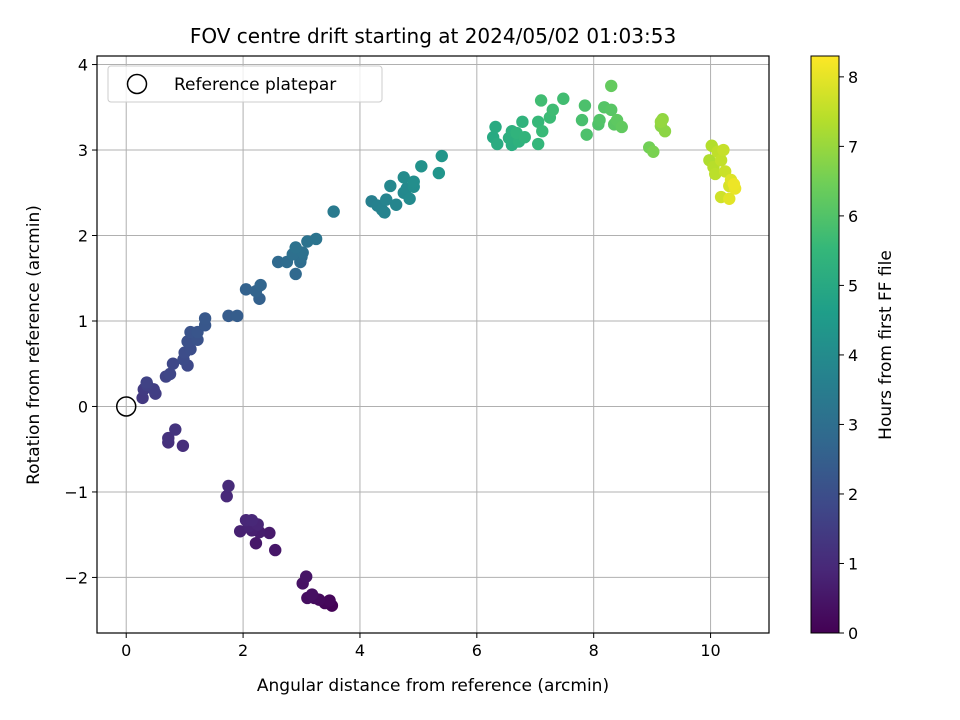 This screenshot has height=720, width=960. What do you see at coordinates (76, 577) in the screenshot?
I see `y-tick-label: −2` at bounding box center [76, 577].